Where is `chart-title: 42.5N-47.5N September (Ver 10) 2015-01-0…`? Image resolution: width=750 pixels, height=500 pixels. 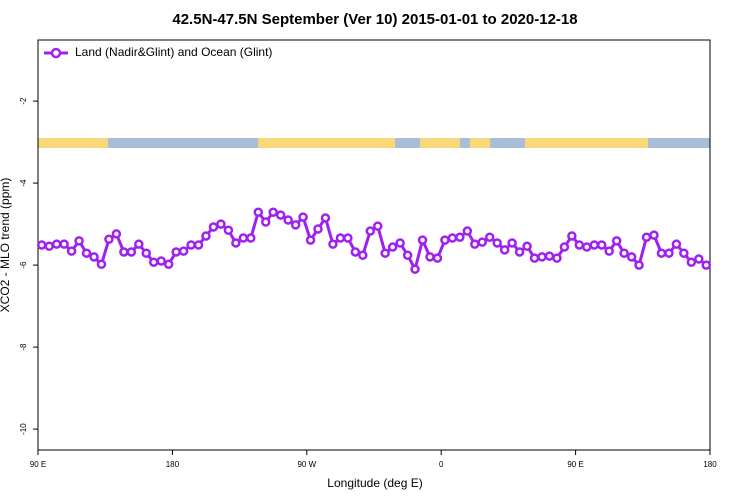 chart-title: 42.5N-47.5N September (Ver 10) 2015-01-0… is located at coordinates (374, 19).